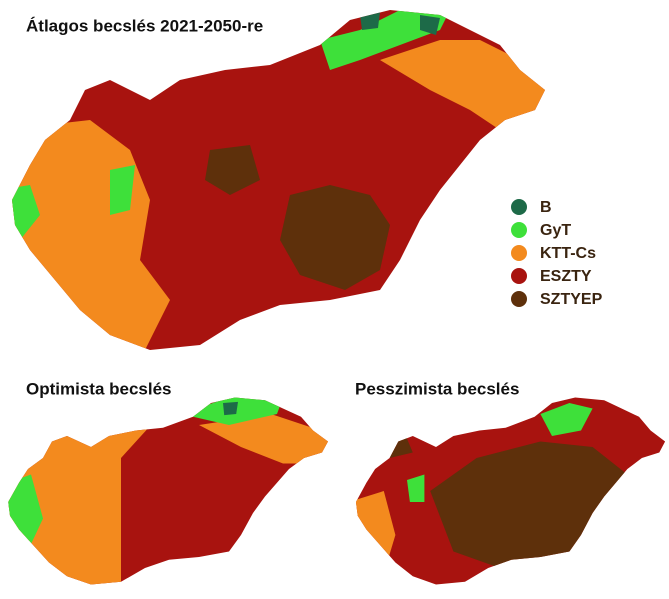  I want to click on legend: B GyT KTT-Cs ESZTY SZTYEP, so click(557, 253).